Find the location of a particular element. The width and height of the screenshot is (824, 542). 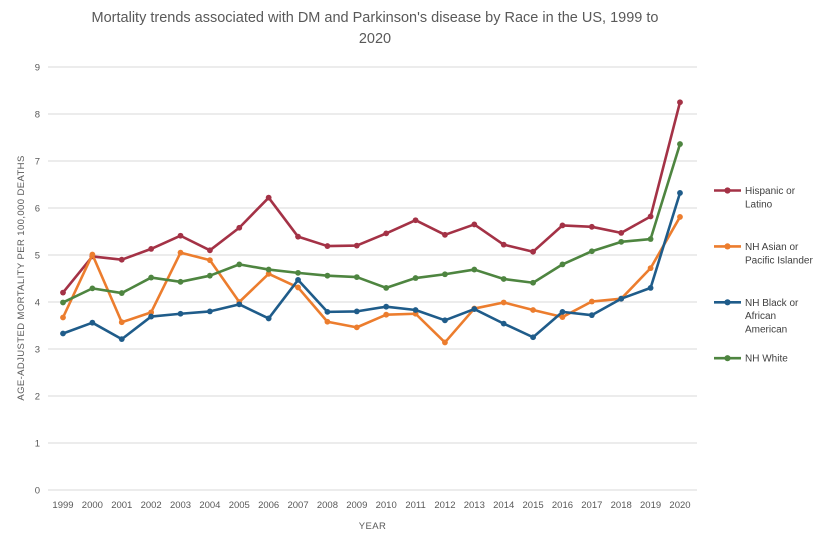

x-tick-label: 2003 is located at coordinates (180, 505).